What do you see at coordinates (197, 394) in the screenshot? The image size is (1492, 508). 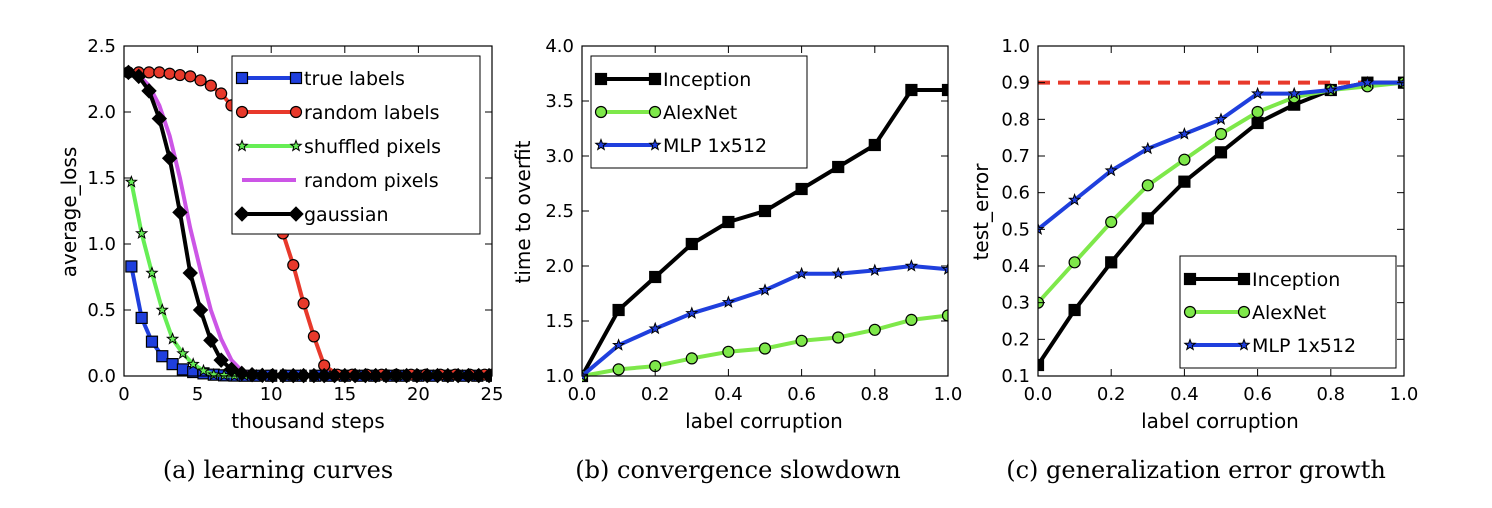 I see `x-tick-label: 5` at bounding box center [197, 394].